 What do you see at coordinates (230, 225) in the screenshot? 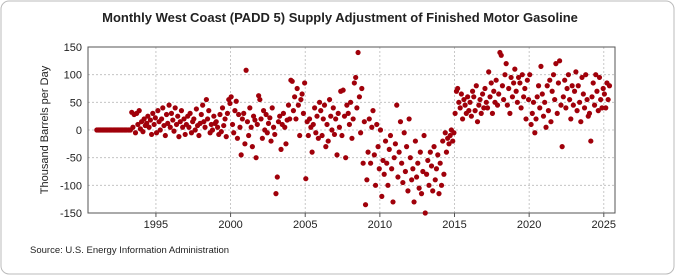
I see `x-tick-label: 2000` at bounding box center [230, 225].